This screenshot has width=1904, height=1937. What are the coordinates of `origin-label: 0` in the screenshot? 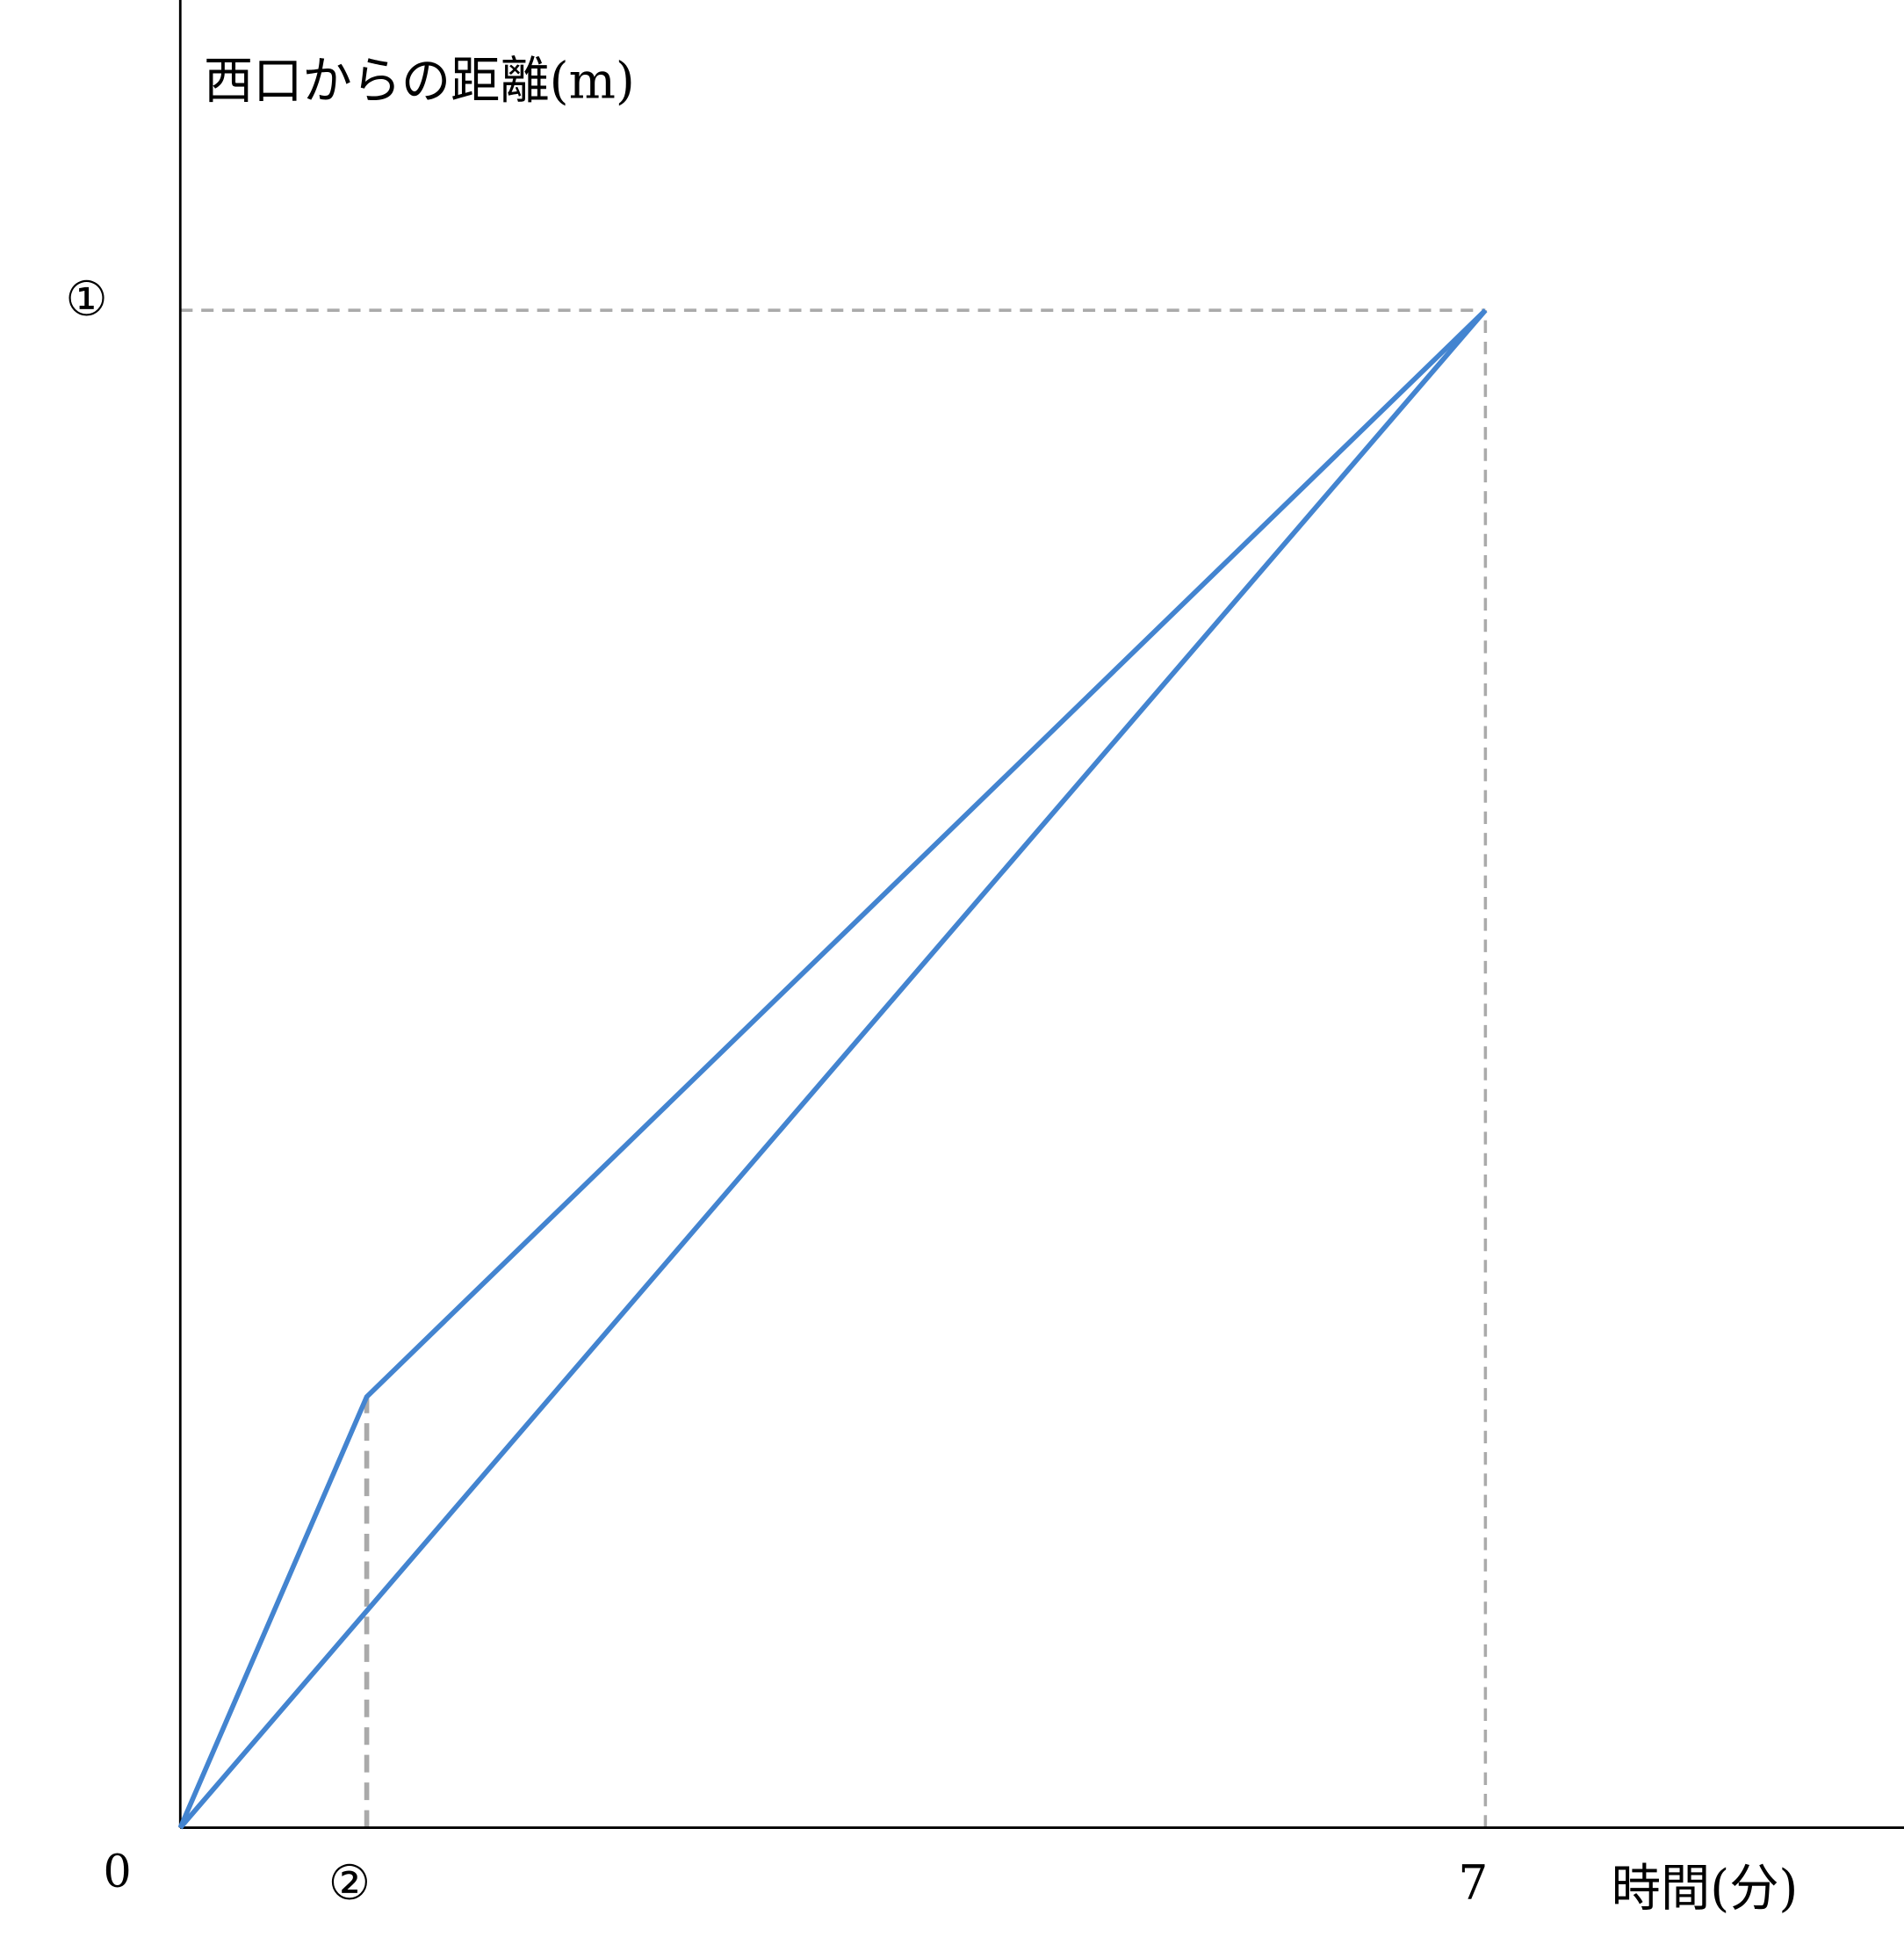 It's located at (117, 1872).